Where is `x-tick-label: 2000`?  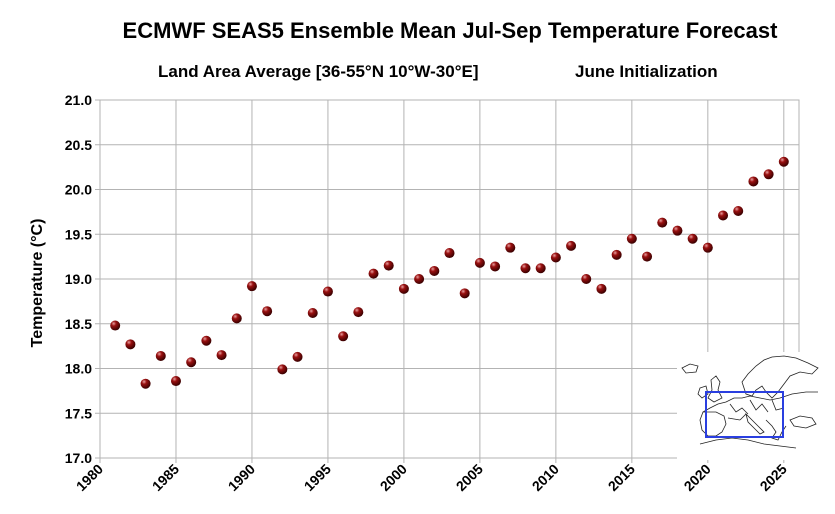 x-tick-label: 2000 is located at coordinates (393, 477).